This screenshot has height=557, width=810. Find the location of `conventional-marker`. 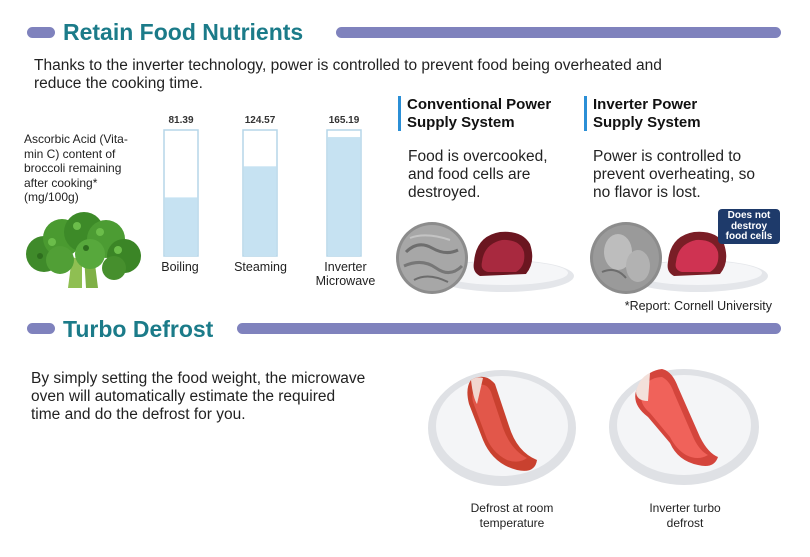

conventional-marker is located at coordinates (399, 113).